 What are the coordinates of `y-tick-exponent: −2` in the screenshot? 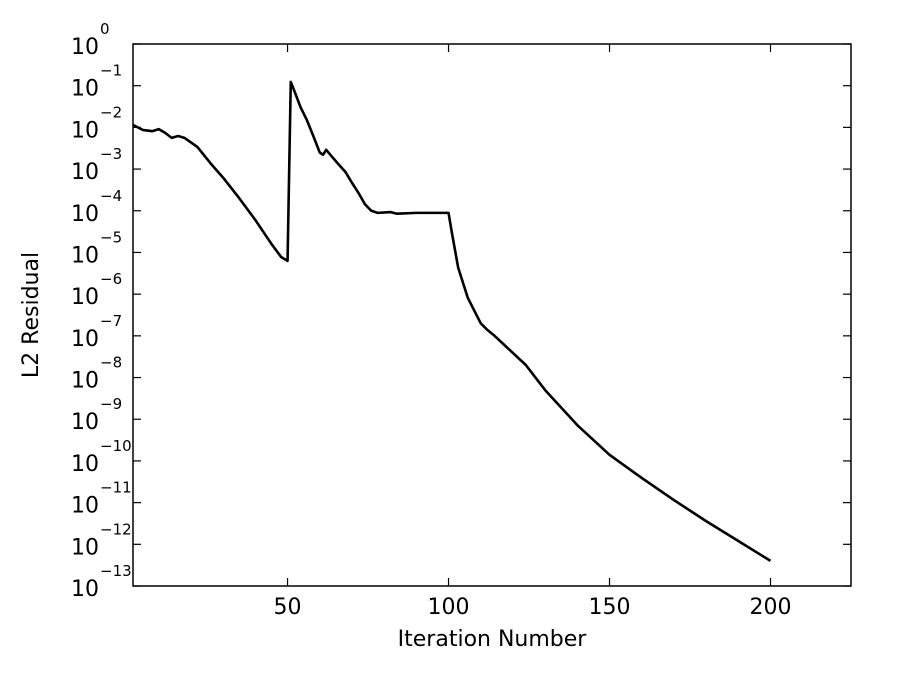 It's located at (111, 112).